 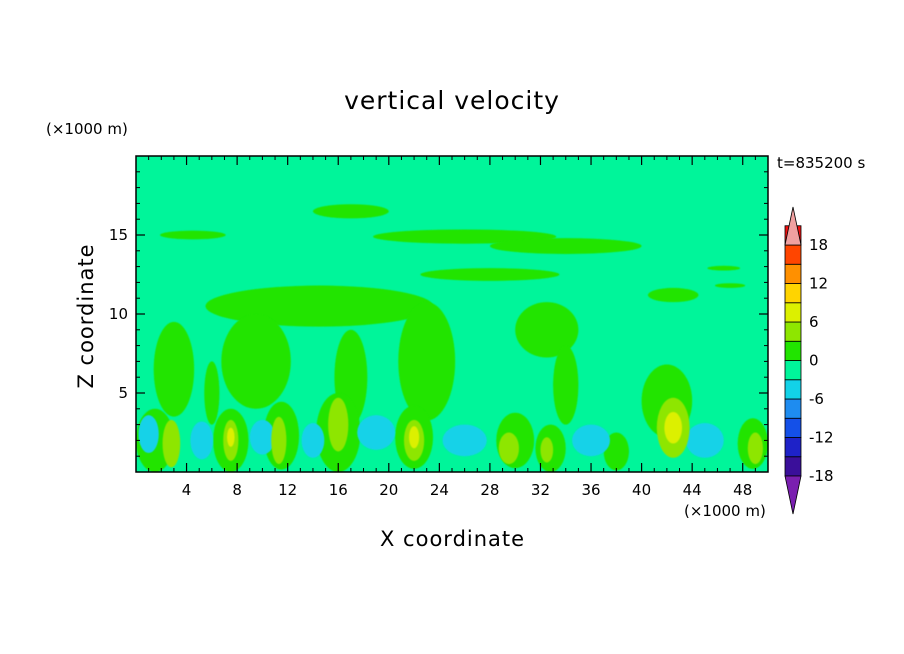 What do you see at coordinates (123, 393) in the screenshot?
I see `y-tick-label: 5` at bounding box center [123, 393].